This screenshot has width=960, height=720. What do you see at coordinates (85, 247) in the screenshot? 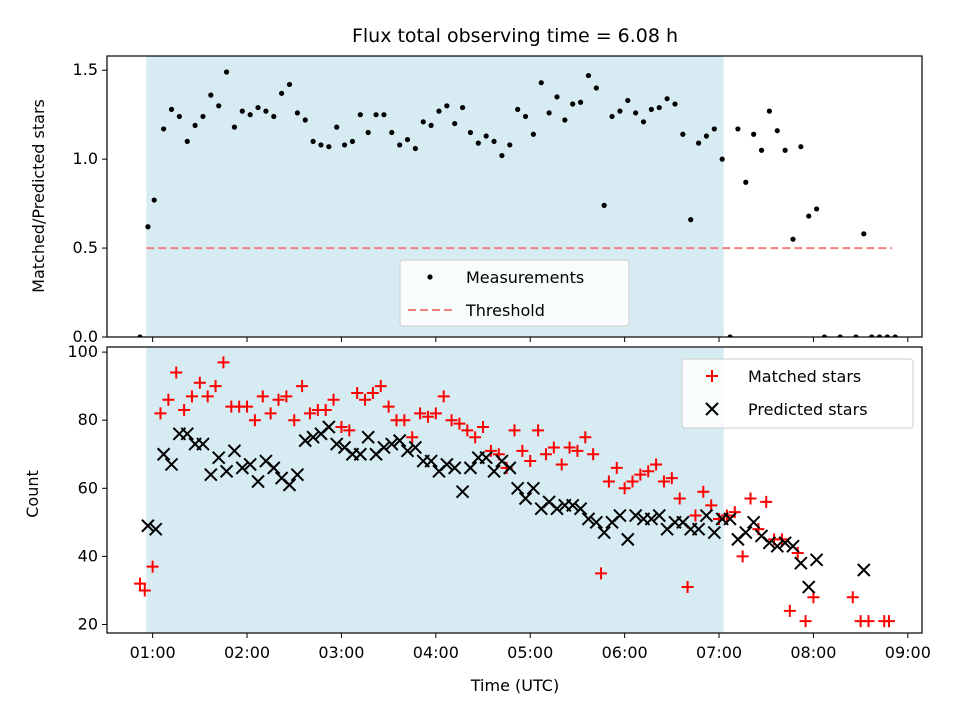
I see `top-y-tick-label: 0.5` at bounding box center [85, 247].